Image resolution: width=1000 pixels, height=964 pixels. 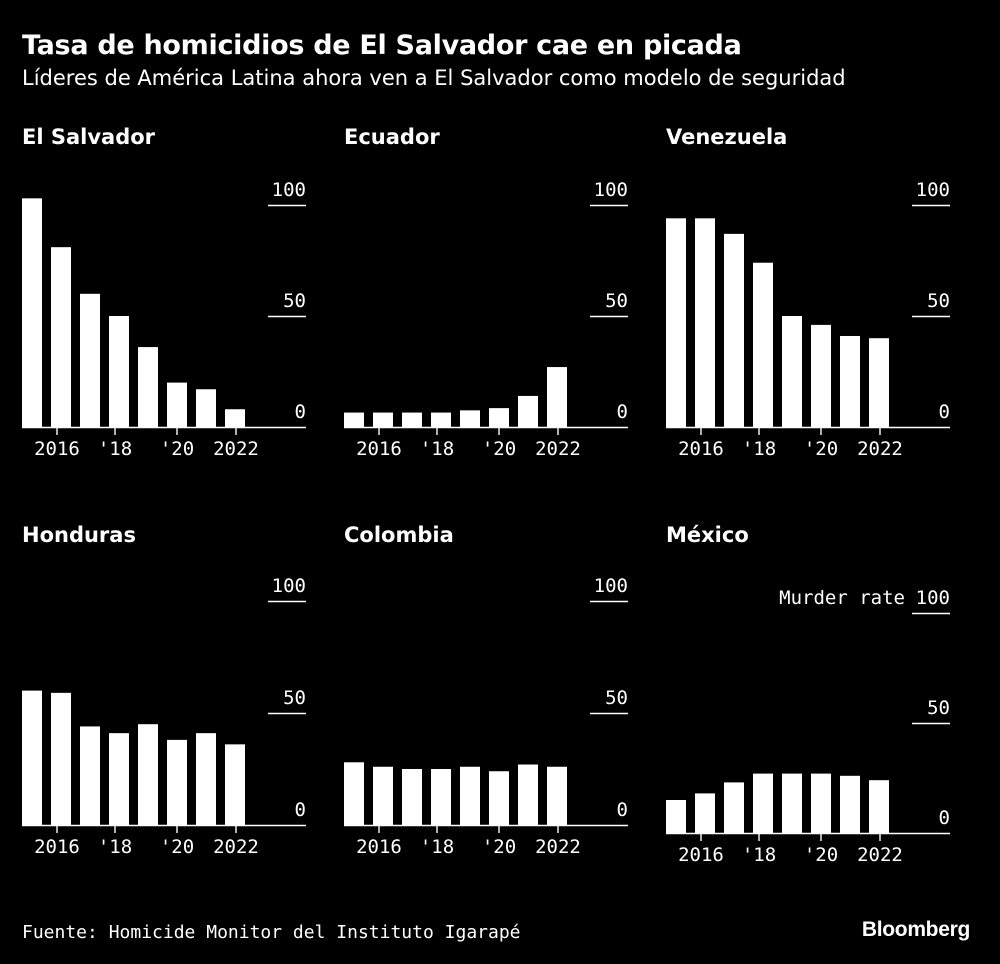 I want to click on el-salvador-x-tick-label-1: '18, so click(x=115, y=449).